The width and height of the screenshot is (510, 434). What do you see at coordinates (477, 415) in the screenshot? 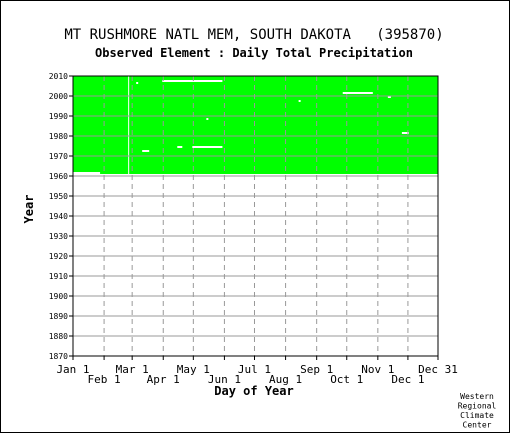
I see `credit-line: Climate` at bounding box center [477, 415].